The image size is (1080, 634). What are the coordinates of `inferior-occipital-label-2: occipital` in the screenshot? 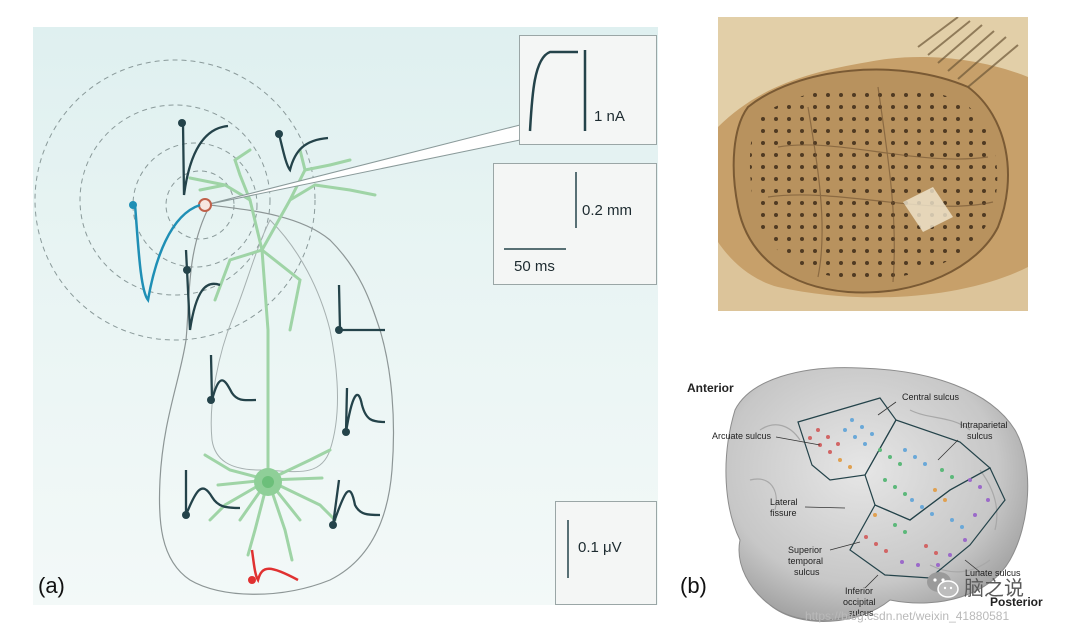 It's located at (859, 602).